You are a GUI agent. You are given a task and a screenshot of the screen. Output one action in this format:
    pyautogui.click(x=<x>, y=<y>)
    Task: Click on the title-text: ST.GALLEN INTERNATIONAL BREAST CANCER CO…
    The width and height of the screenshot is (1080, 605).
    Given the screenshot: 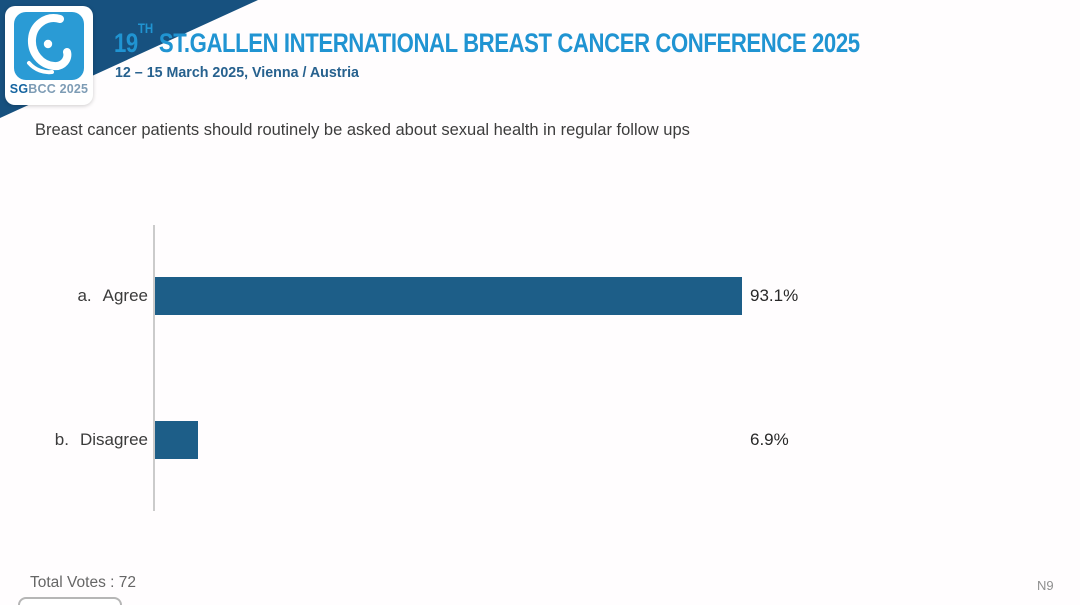 What is the action you would take?
    pyautogui.click(x=506, y=43)
    